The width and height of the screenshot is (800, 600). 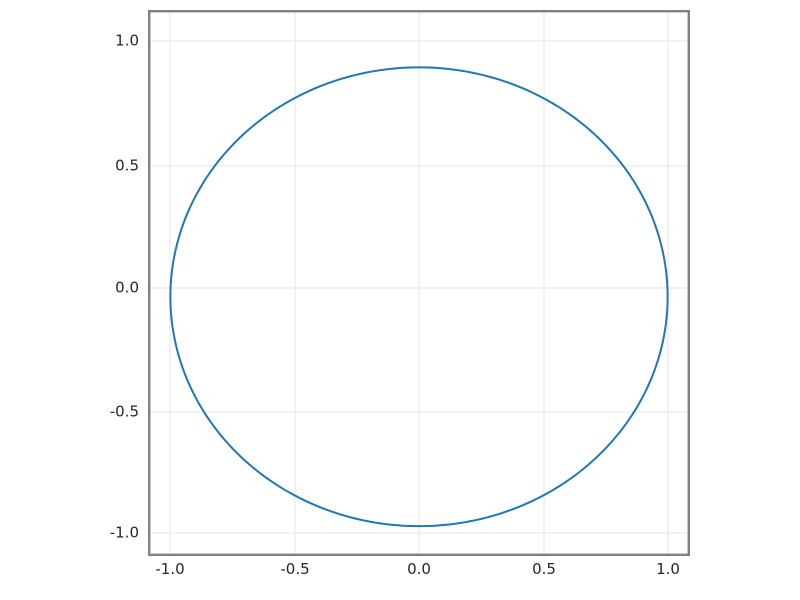 I want to click on ytick-label-3: 0.5, so click(x=127, y=165).